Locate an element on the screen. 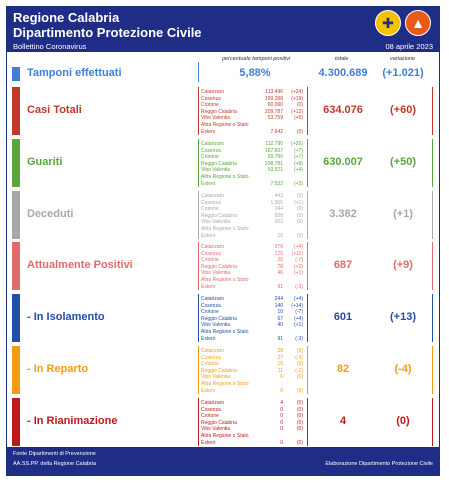 The image size is (449, 484). province-row: Cosenza 0 (0) is located at coordinates (252, 410).